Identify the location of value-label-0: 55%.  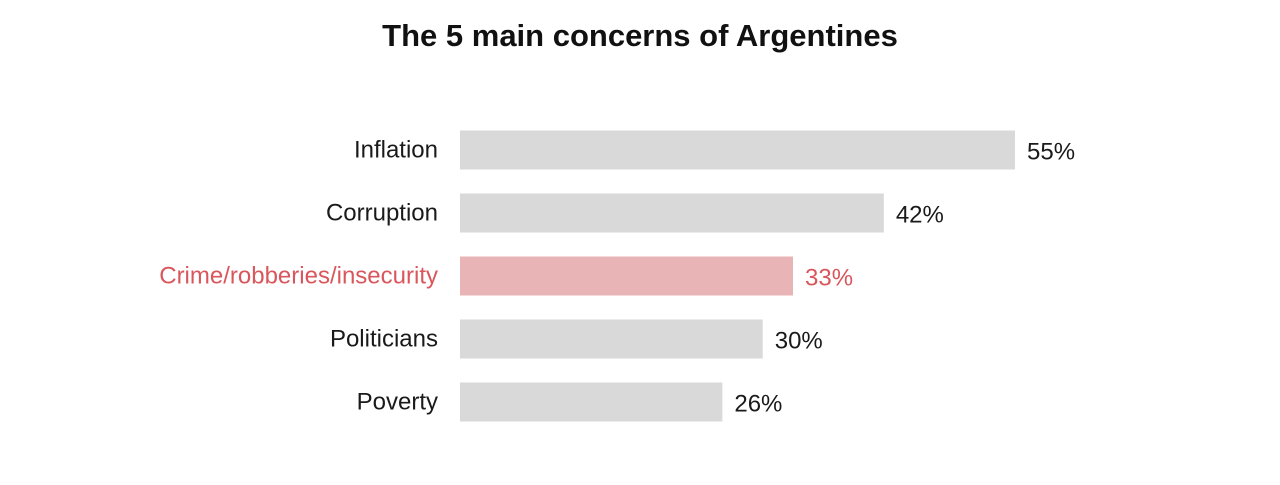
(1051, 152).